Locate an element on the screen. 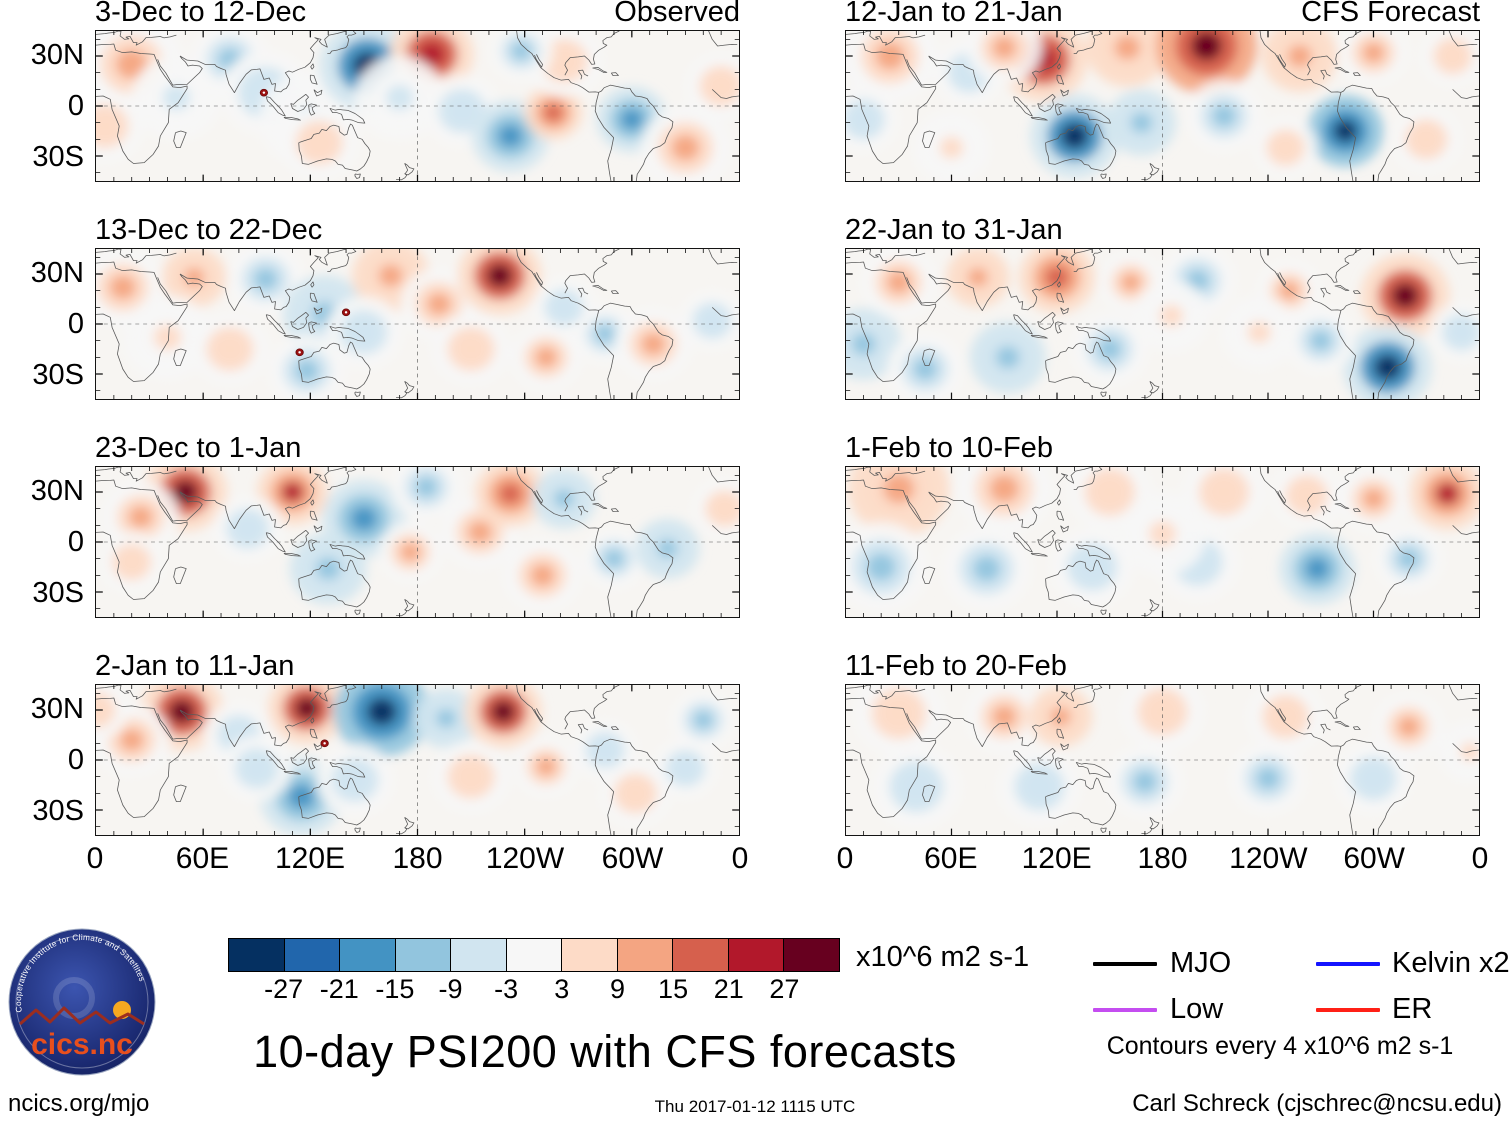 The height and width of the screenshot is (1121, 1510). panel-title-row: 22-Jan to 31-Jan is located at coordinates (1162, 230).